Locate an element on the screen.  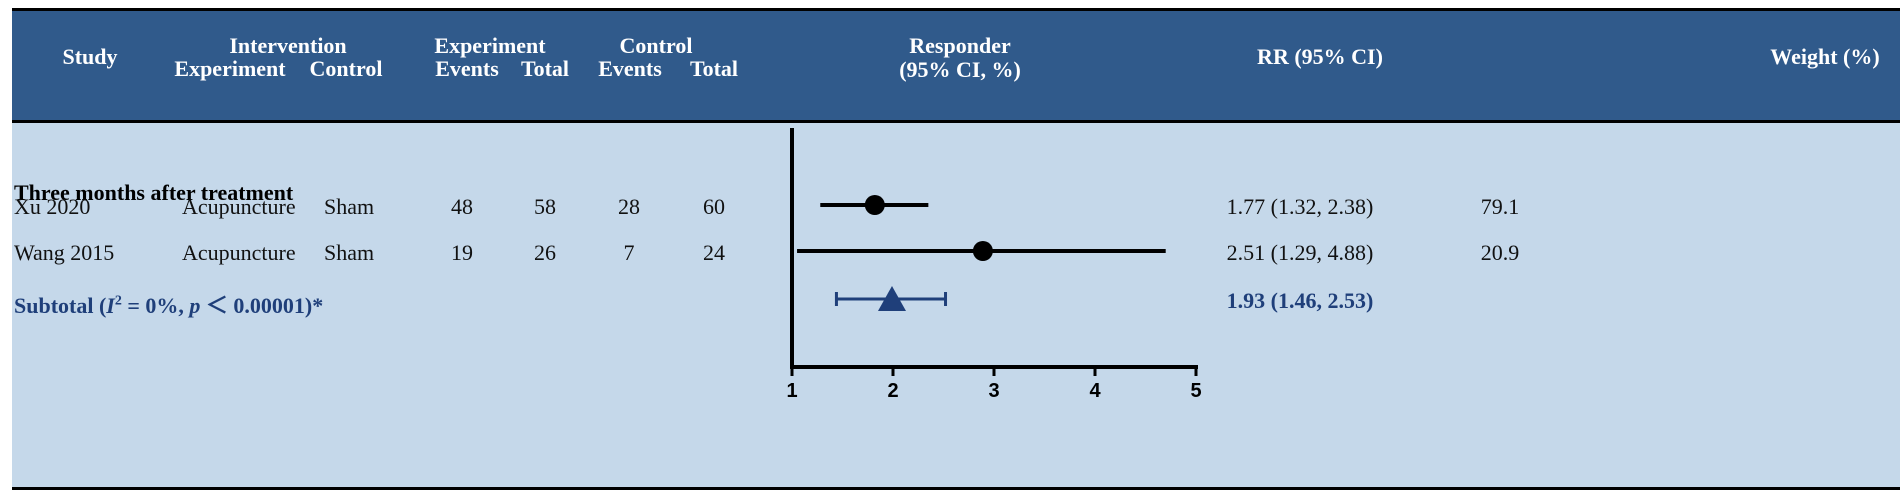
header-study: Study is located at coordinates (90, 56).